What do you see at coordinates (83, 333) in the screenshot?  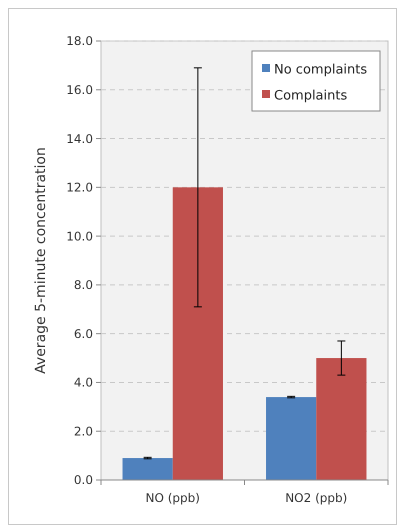 I see `y-tick-label: 6.0` at bounding box center [83, 333].